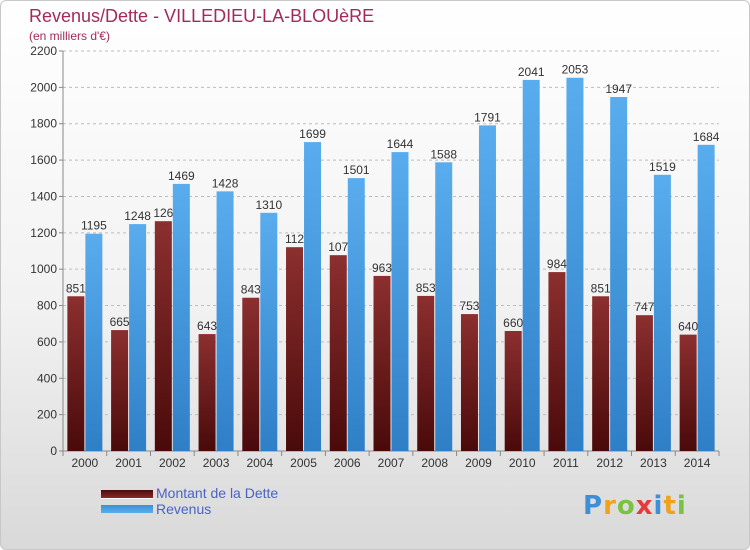  Describe the element at coordinates (575, 70) in the screenshot. I see `data-label-revenue-2011: 2053` at that location.